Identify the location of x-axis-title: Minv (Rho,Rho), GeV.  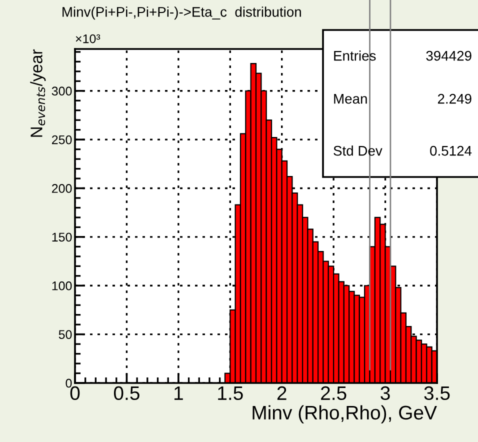
(344, 414).